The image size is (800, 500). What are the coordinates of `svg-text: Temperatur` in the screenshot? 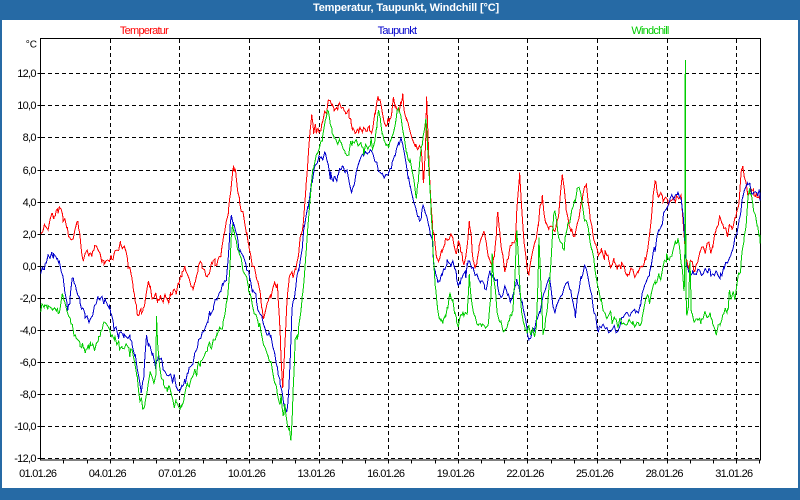 It's located at (144, 31).